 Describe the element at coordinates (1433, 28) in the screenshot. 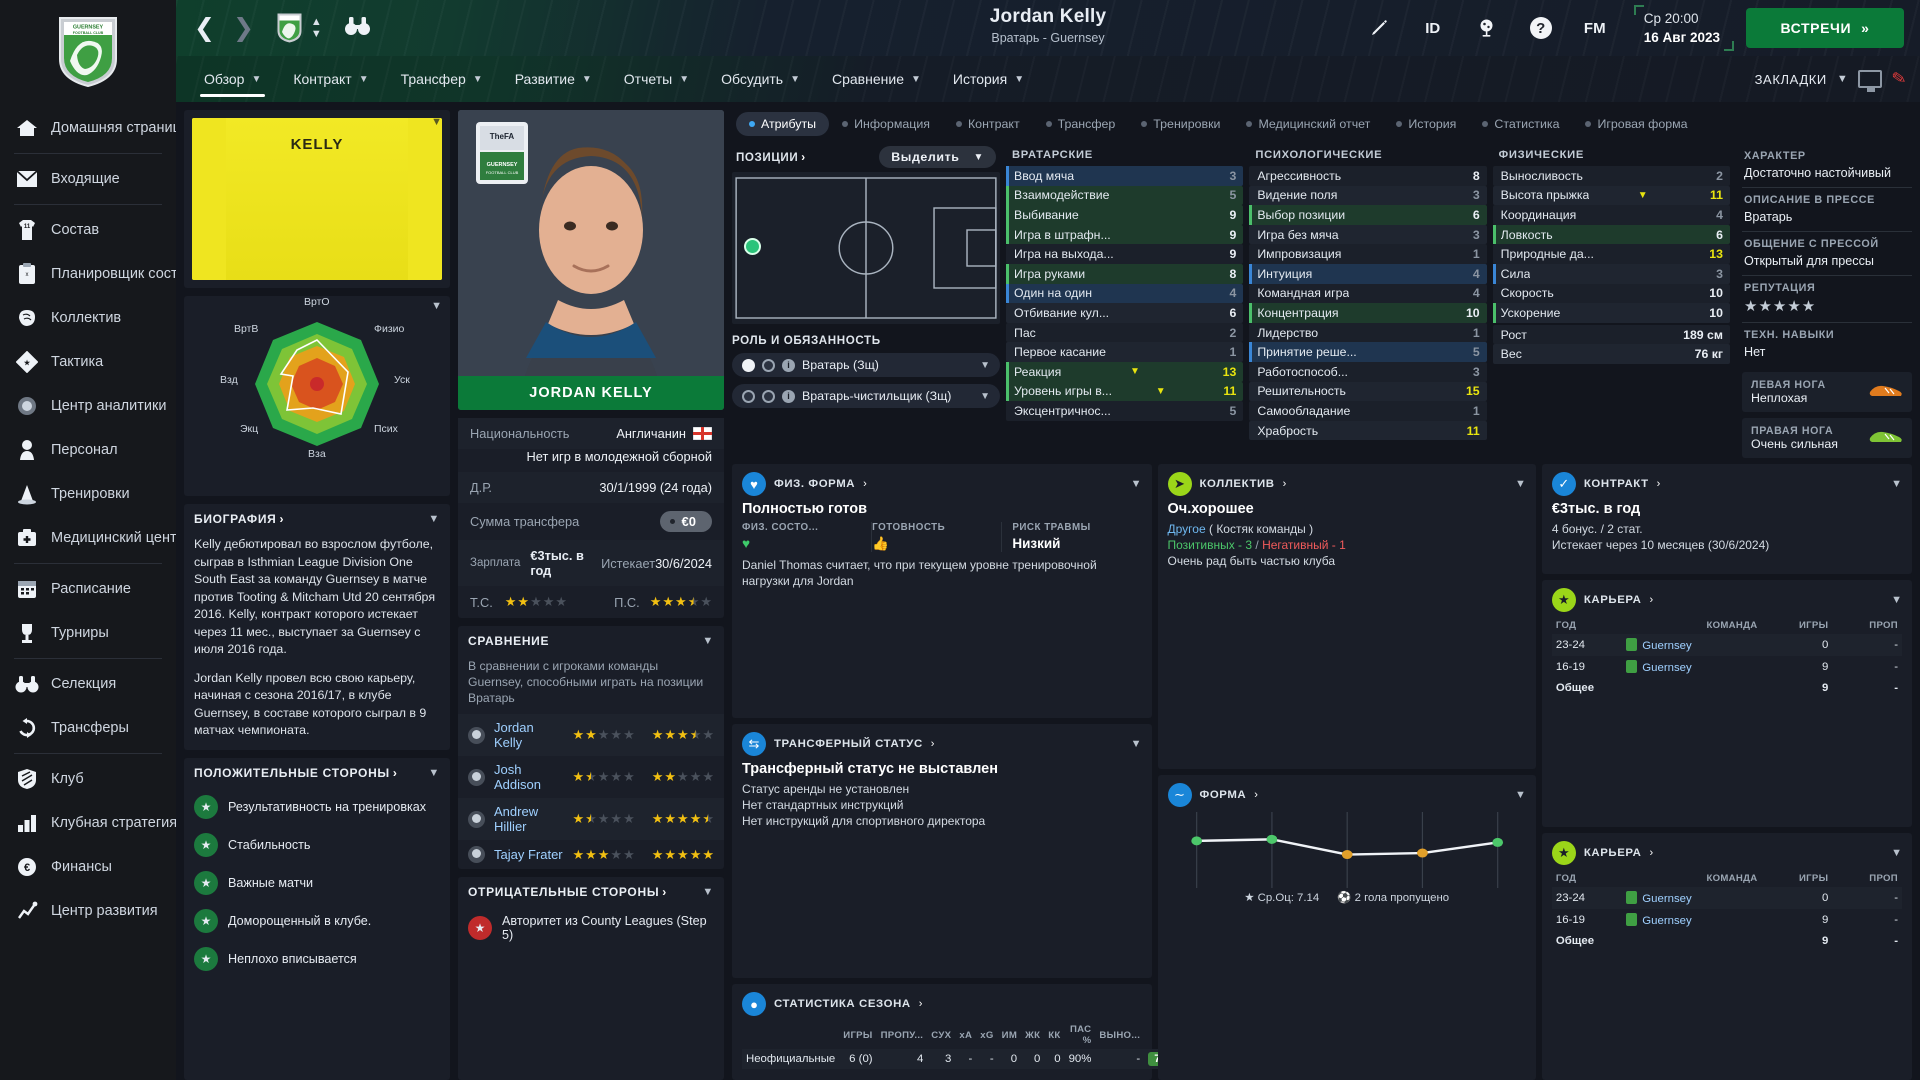

I see `player-id-button: ID` at that location.